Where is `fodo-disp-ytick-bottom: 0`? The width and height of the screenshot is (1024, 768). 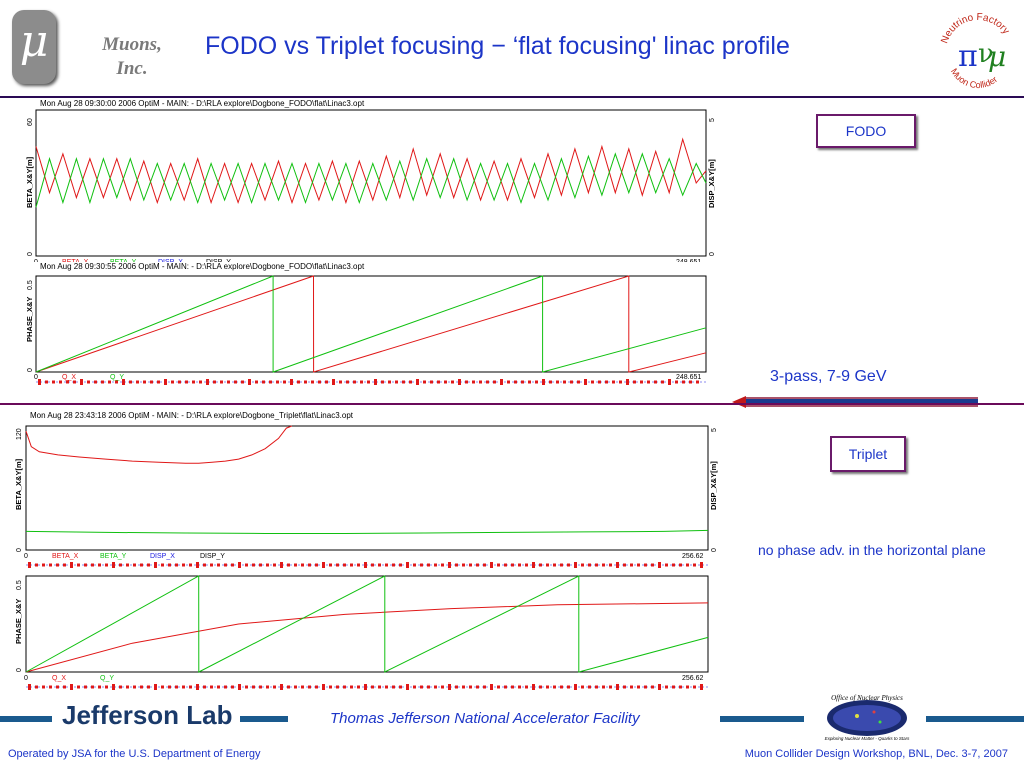
fodo-disp-ytick-bottom: 0 is located at coordinates (712, 254).